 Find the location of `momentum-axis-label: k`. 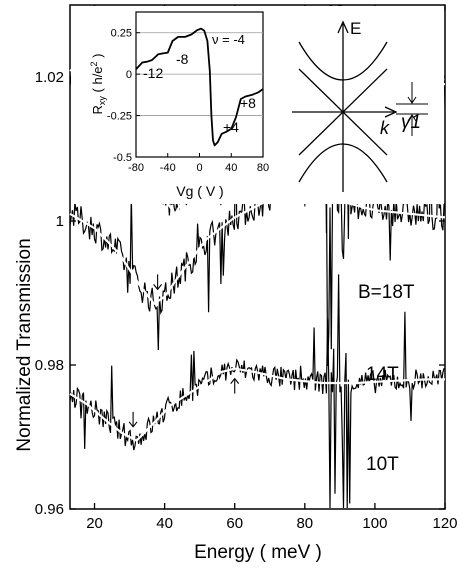

momentum-axis-label: k is located at coordinates (385, 128).